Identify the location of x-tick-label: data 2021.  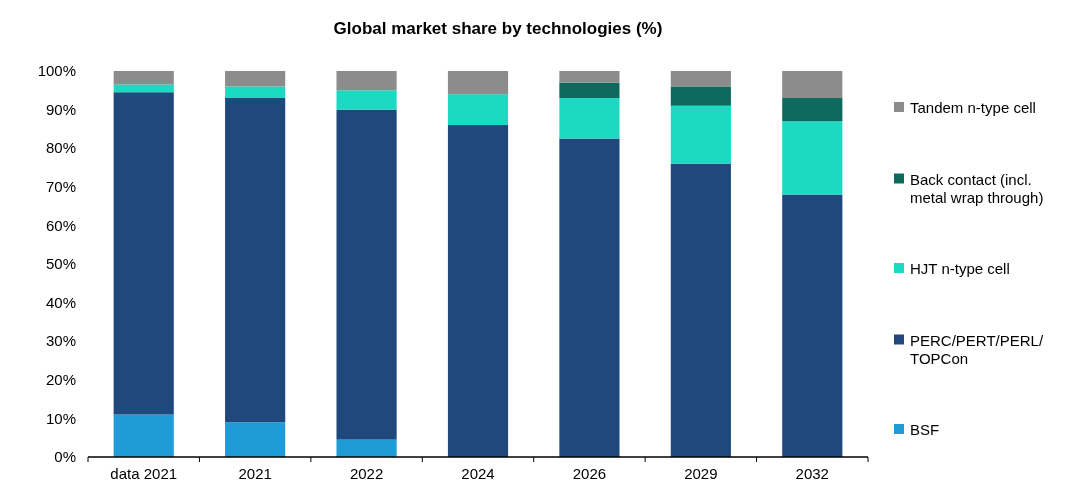
(144, 473).